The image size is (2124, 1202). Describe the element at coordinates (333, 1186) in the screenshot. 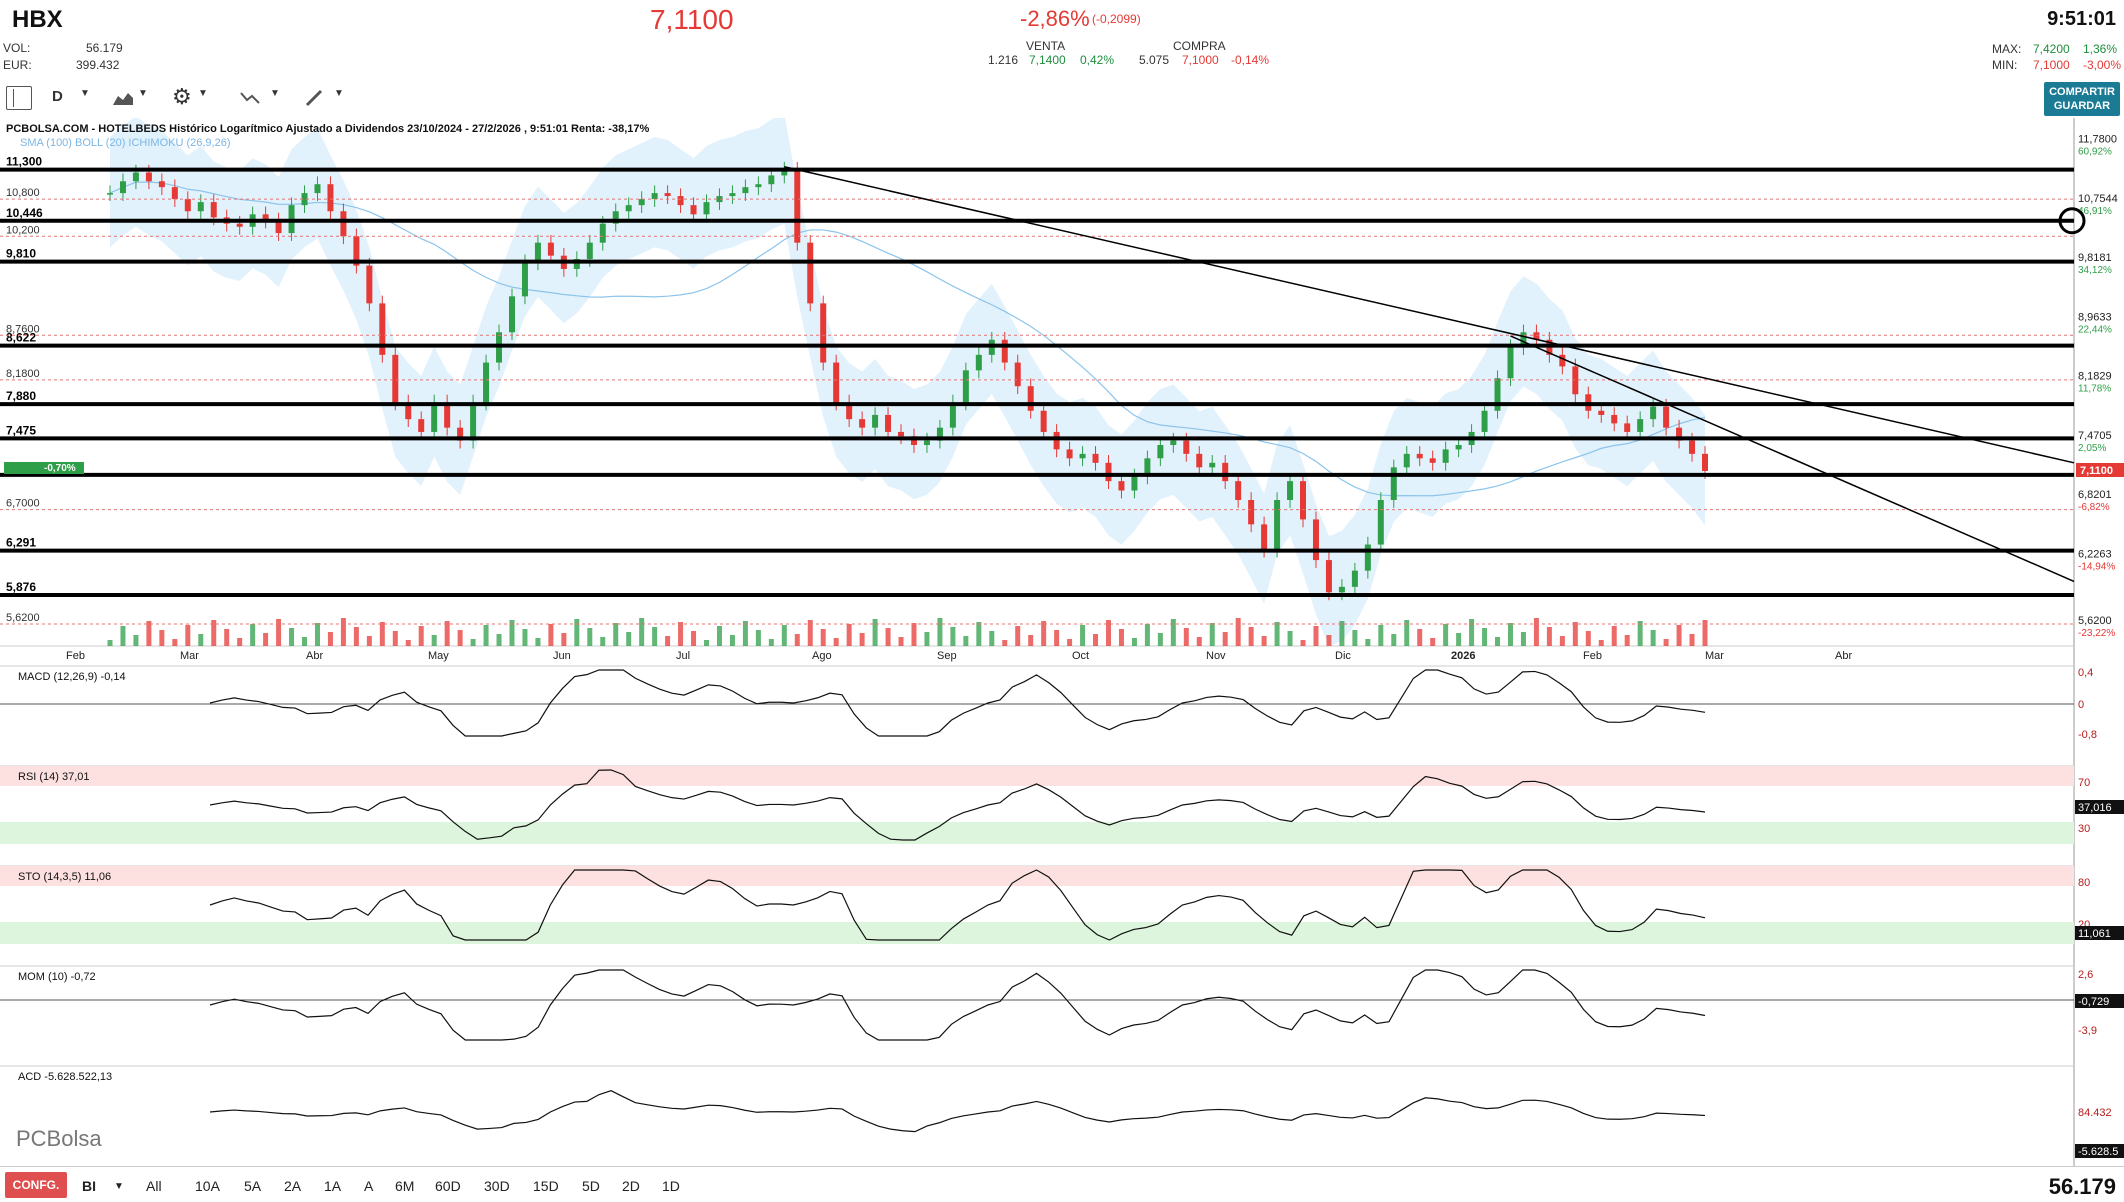

I see `period-button-1a: 1A` at that location.